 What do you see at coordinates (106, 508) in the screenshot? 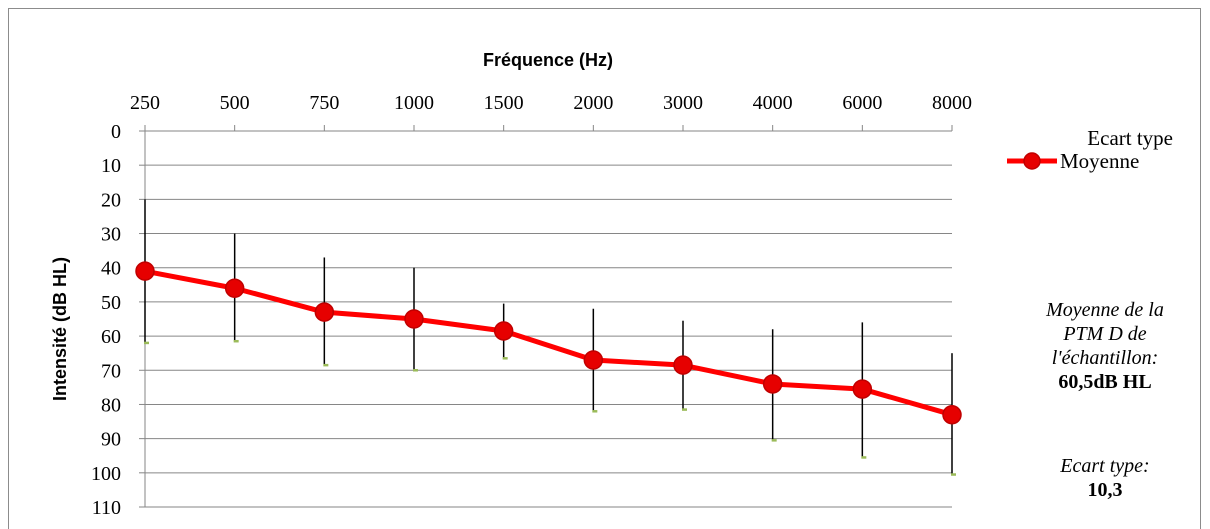
I see `y-tick-label: 110` at bounding box center [106, 508].